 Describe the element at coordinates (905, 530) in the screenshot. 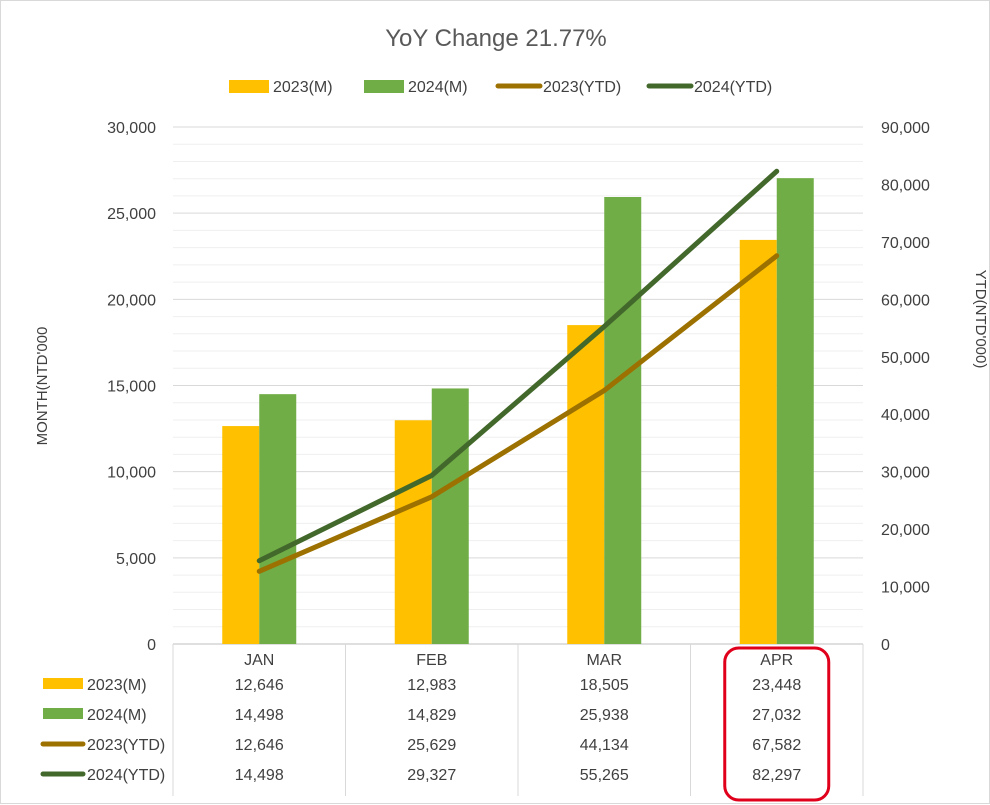

I see `right-tick-label: 20,000` at that location.